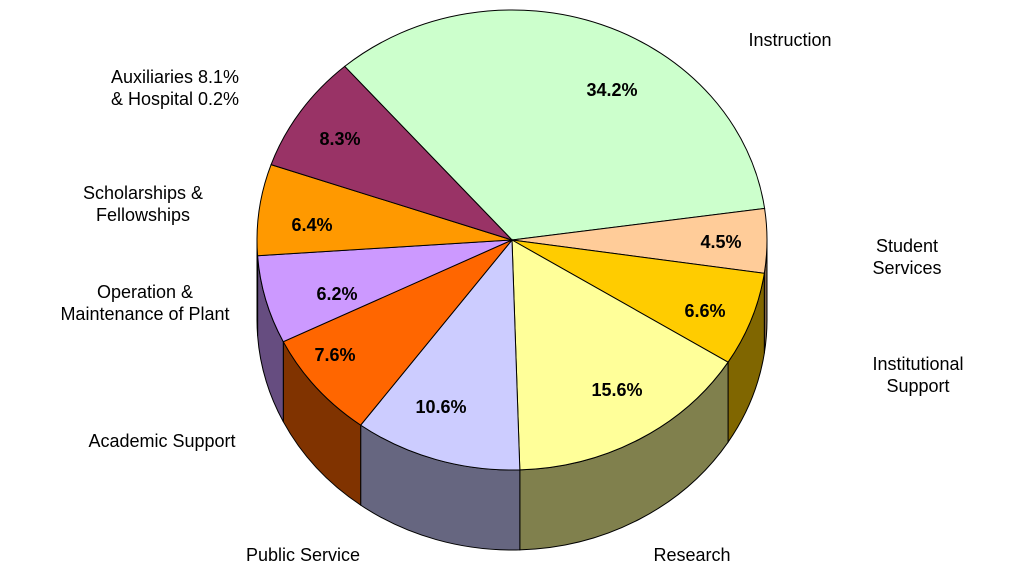 This screenshot has width=1034, height=571. I want to click on category-label: Scholarships & Fellowships, so click(143, 204).